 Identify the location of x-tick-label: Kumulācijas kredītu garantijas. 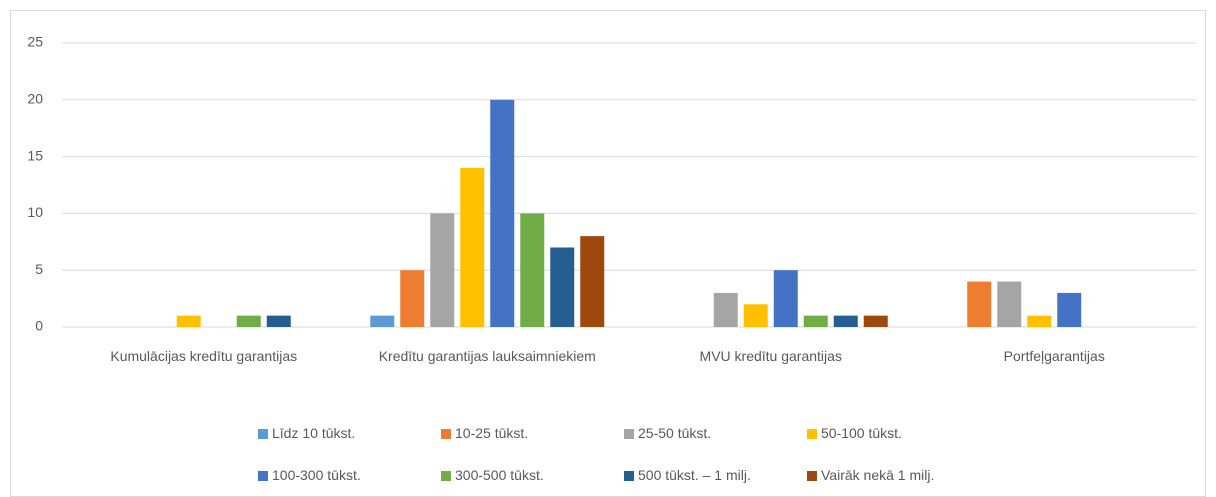
(204, 356).